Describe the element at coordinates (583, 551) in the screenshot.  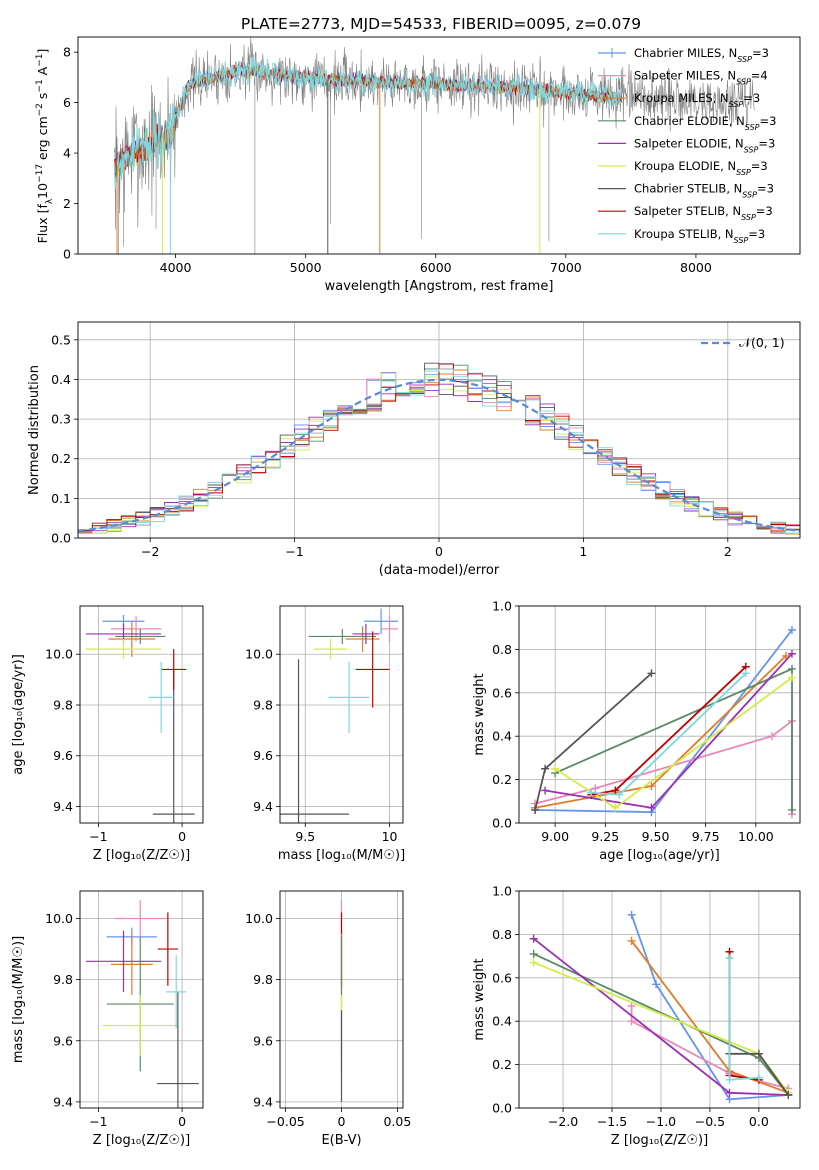
I see `x-tick-label: 1` at that location.